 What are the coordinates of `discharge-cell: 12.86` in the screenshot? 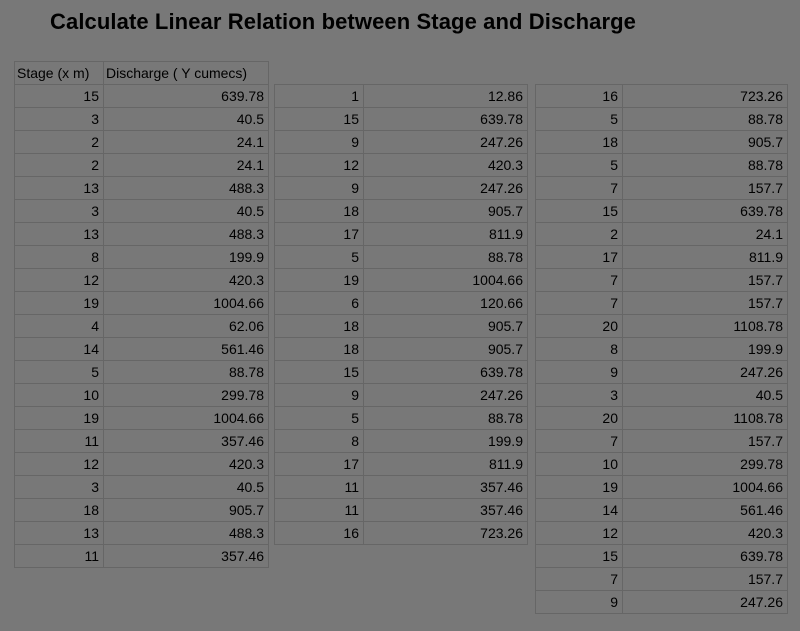 It's located at (445, 96).